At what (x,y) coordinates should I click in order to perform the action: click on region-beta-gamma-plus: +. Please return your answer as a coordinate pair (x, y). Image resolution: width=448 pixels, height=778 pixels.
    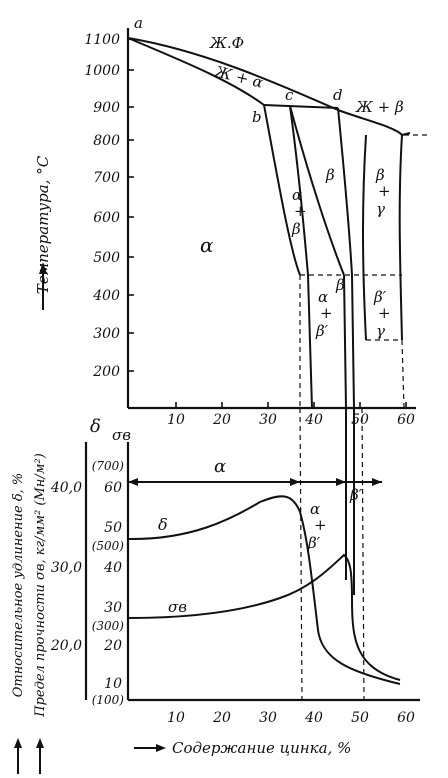
    Looking at the image, I should click on (384, 191).